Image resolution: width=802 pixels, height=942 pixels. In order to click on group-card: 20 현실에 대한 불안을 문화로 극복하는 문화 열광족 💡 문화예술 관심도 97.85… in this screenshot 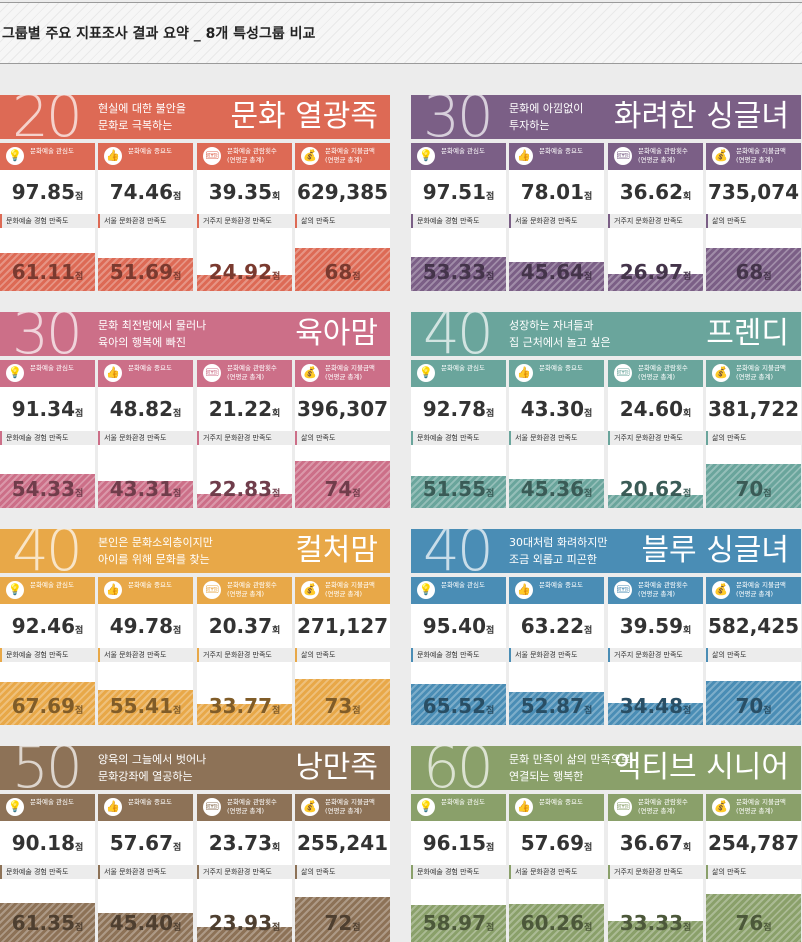, I will do `click(195, 193)`.